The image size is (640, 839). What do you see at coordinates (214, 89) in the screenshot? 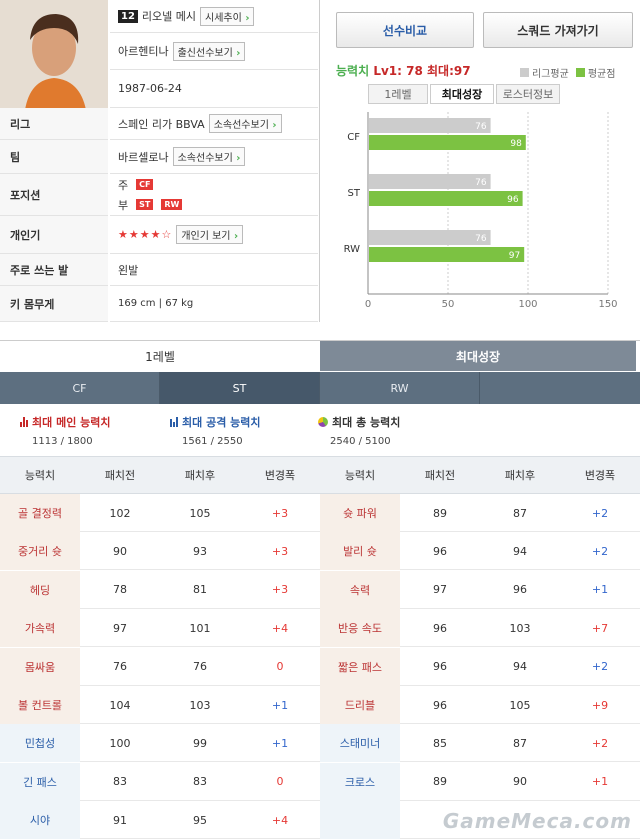
I see `birth-row: 1987-06-24` at bounding box center [214, 89].